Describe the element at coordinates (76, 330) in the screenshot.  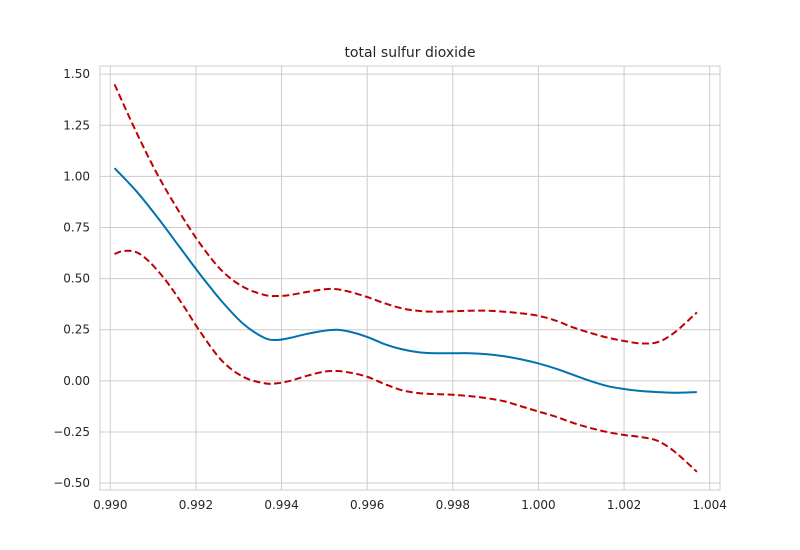
I see `y-tick-label: 0.25` at that location.